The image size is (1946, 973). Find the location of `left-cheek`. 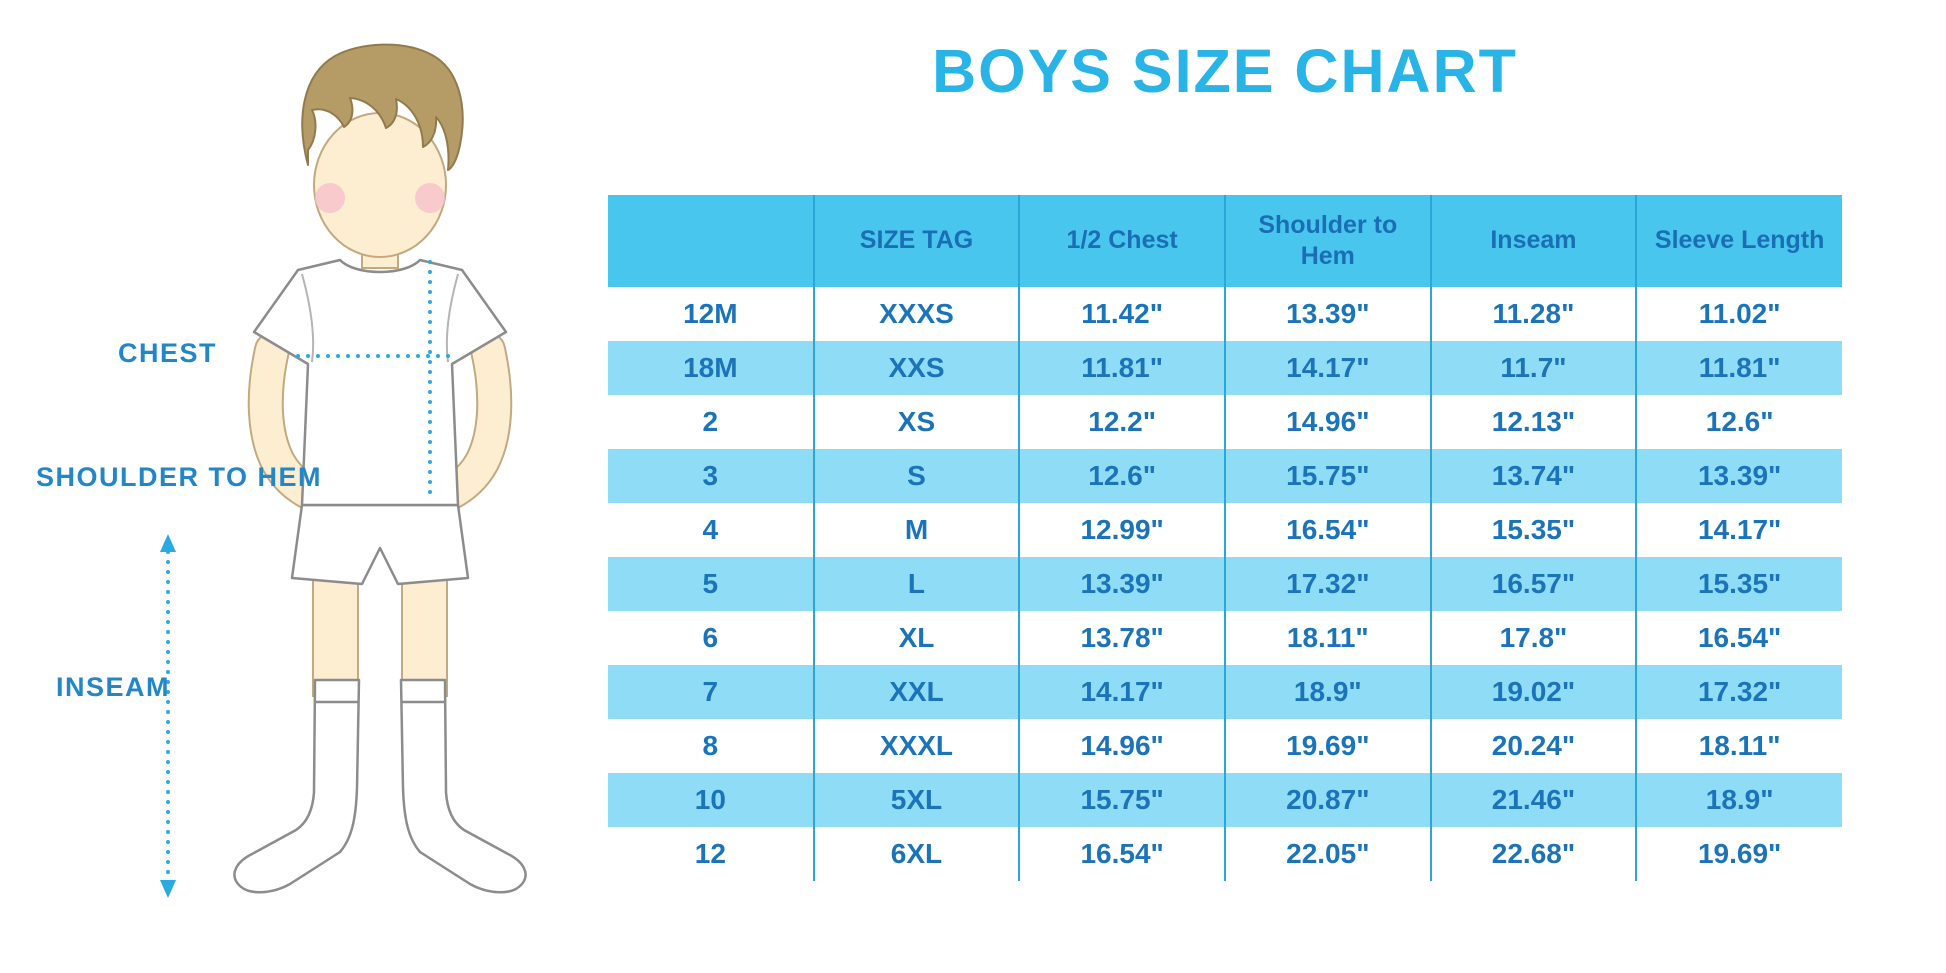

left-cheek is located at coordinates (330, 198).